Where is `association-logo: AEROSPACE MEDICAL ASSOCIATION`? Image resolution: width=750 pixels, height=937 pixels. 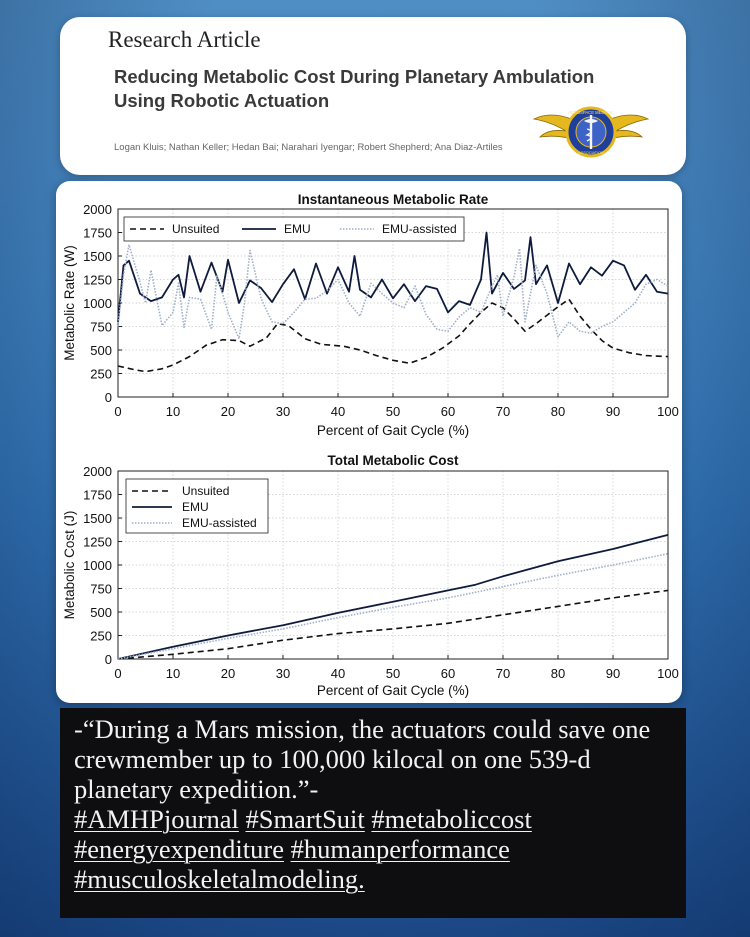
association-logo: AEROSPACE MEDICAL ASSOCIATION is located at coordinates (591, 132).